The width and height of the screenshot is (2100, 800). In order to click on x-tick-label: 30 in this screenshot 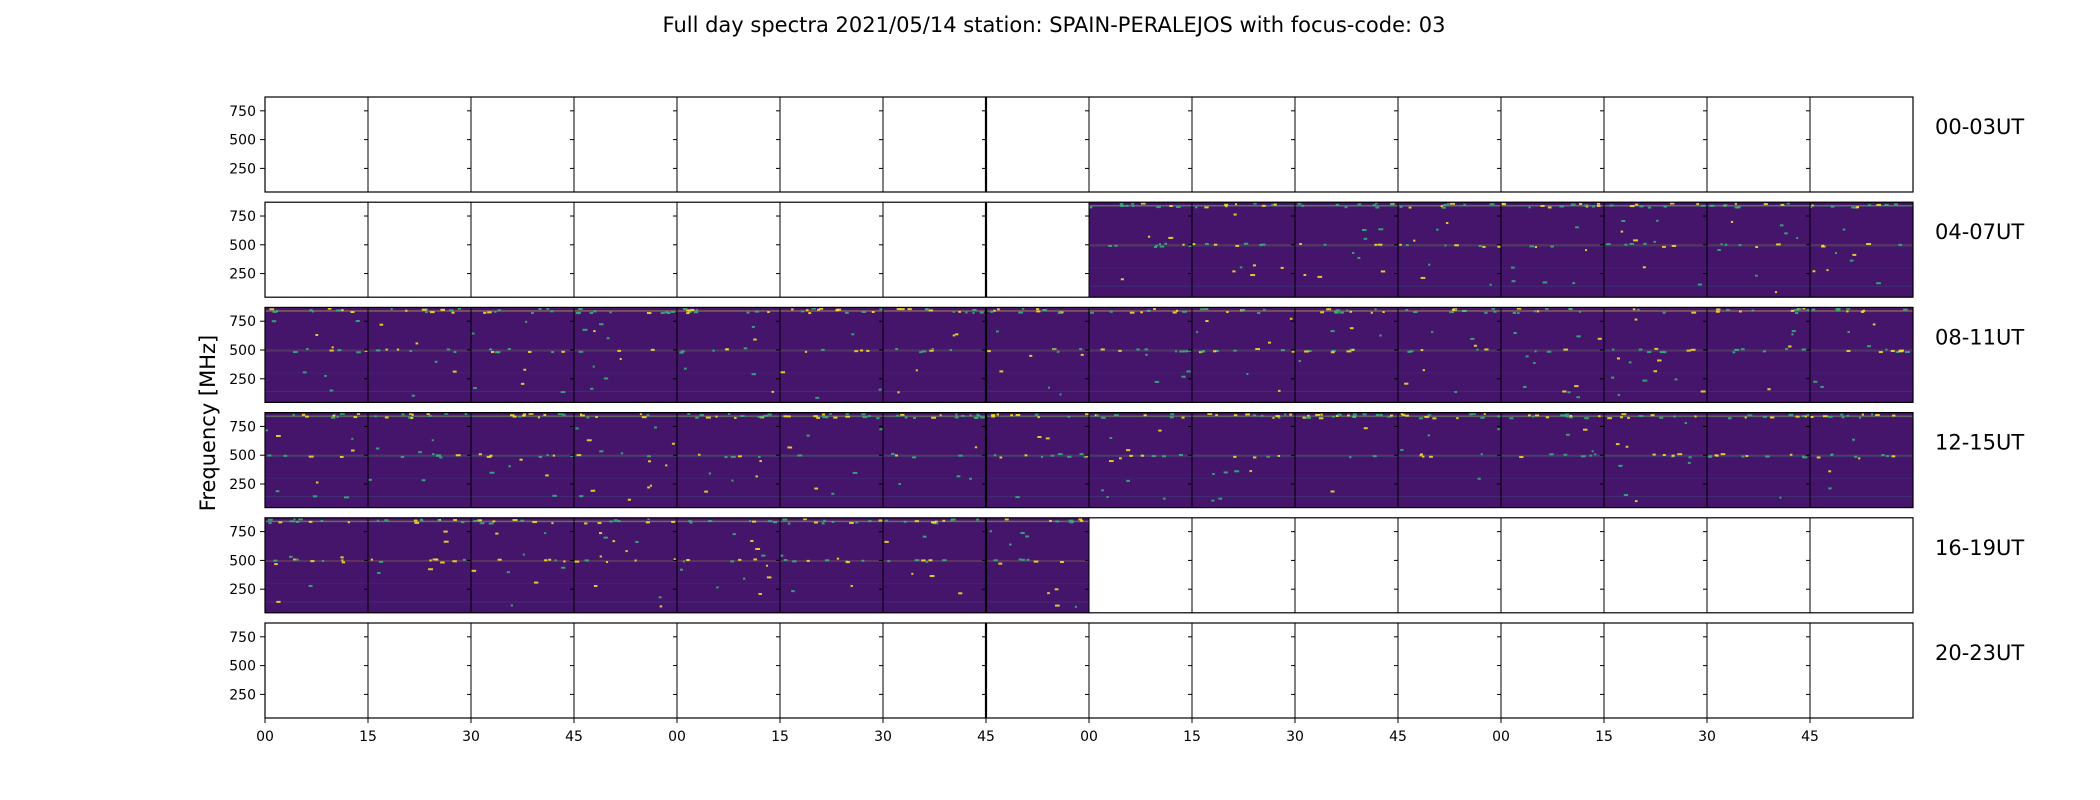, I will do `click(1295, 737)`.